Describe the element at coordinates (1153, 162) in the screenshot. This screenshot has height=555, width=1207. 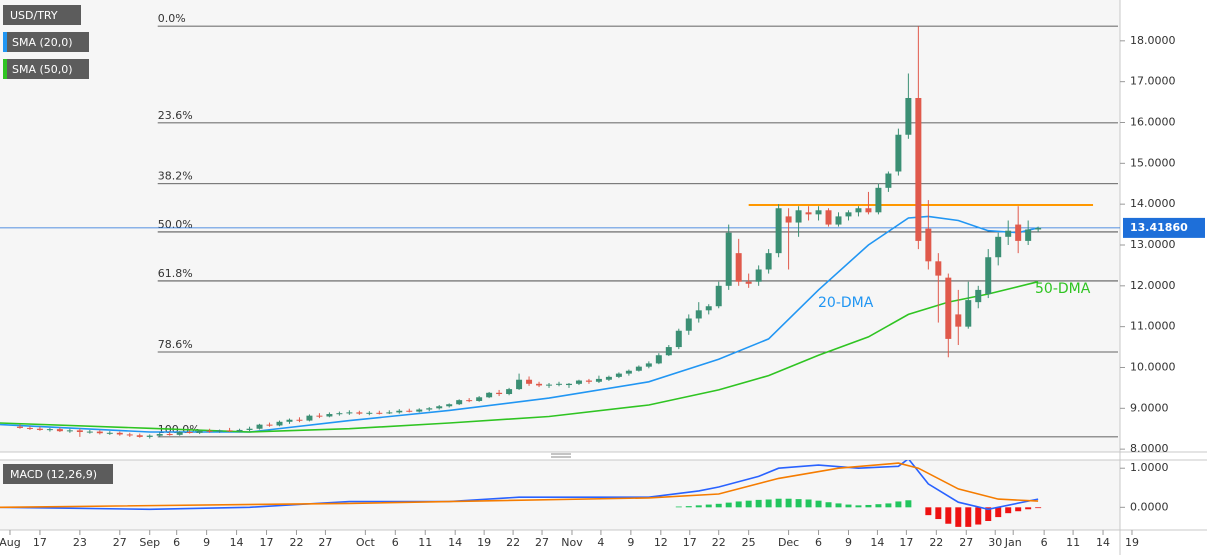
I see `y-tick-label: 15.0000` at that location.